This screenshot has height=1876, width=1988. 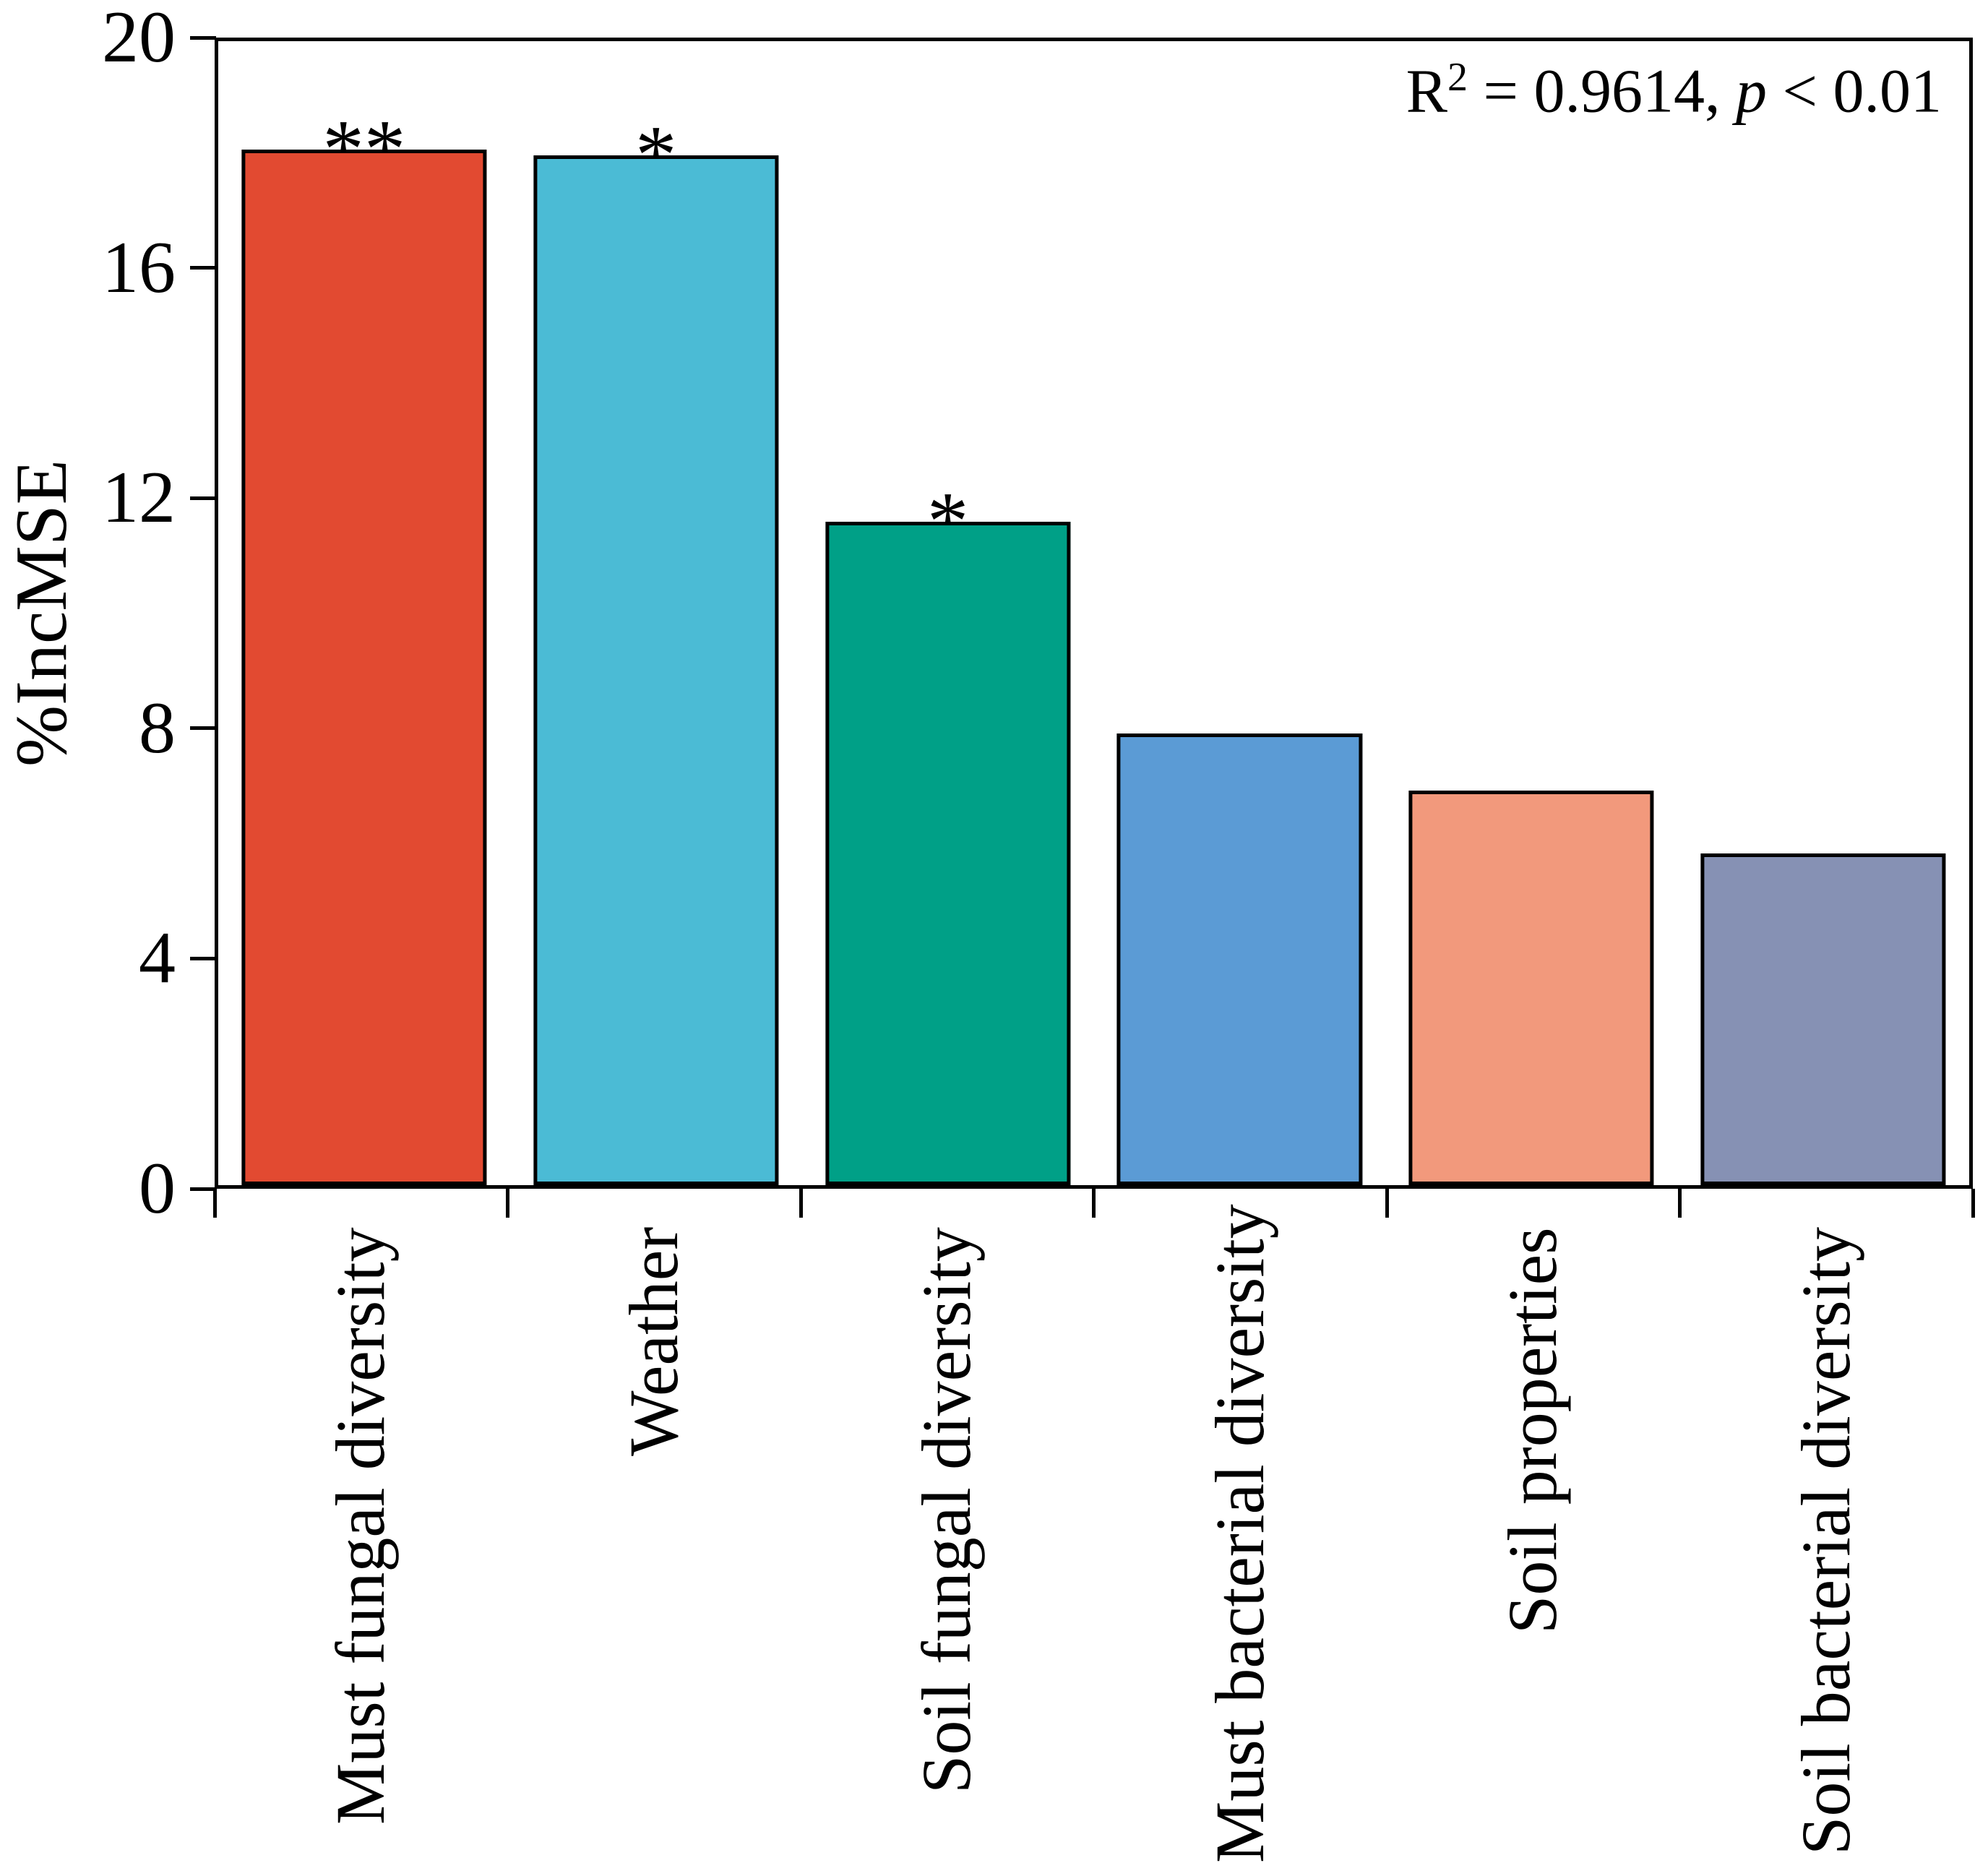 I want to click on y-tick-label: 8, so click(x=157, y=728).